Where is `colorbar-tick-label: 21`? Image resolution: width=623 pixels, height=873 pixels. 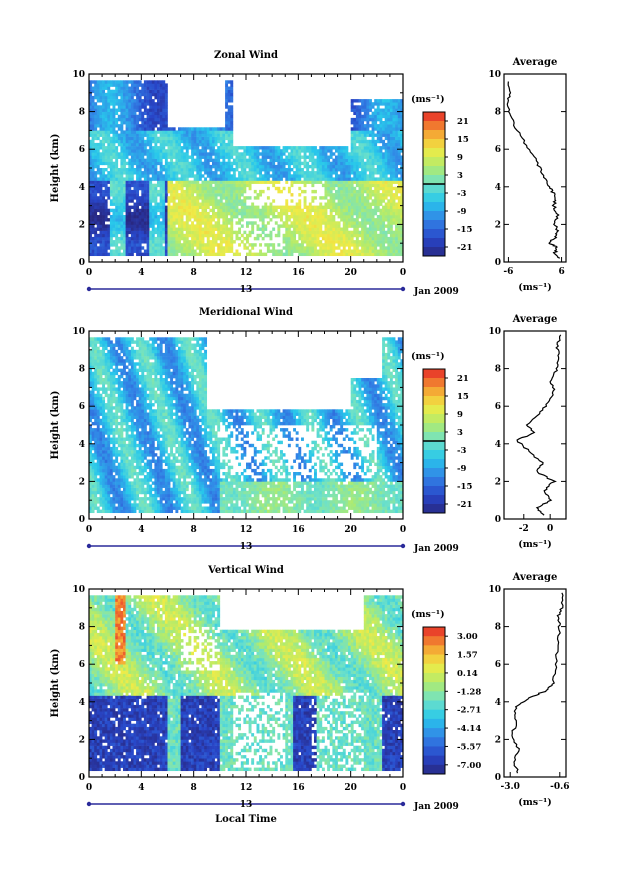
colorbar-tick-label: 21 is located at coordinates (463, 122).